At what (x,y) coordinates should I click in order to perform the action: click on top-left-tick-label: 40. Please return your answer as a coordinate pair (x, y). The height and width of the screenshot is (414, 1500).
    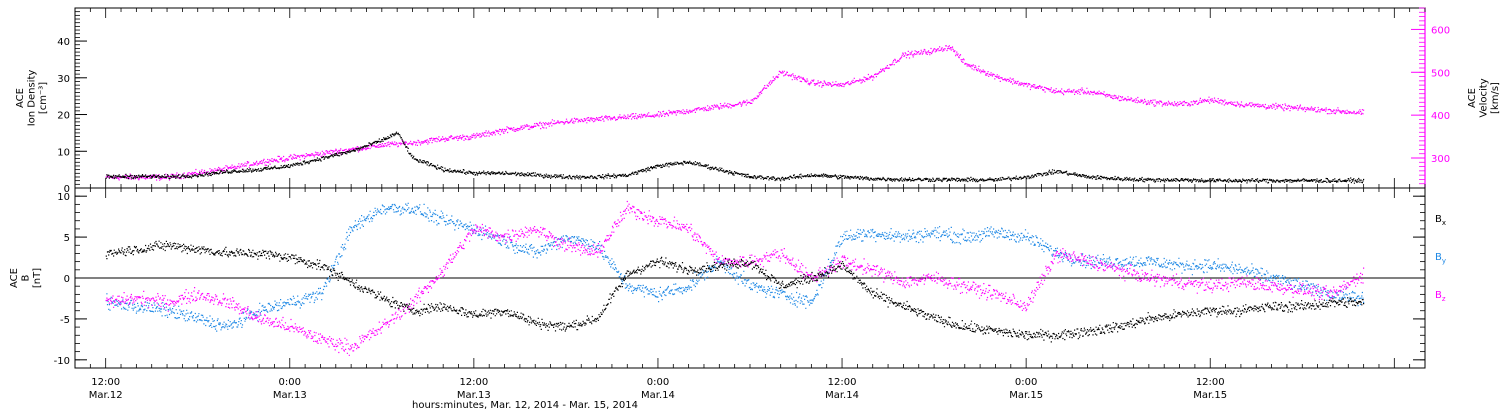
    Looking at the image, I should click on (63, 42).